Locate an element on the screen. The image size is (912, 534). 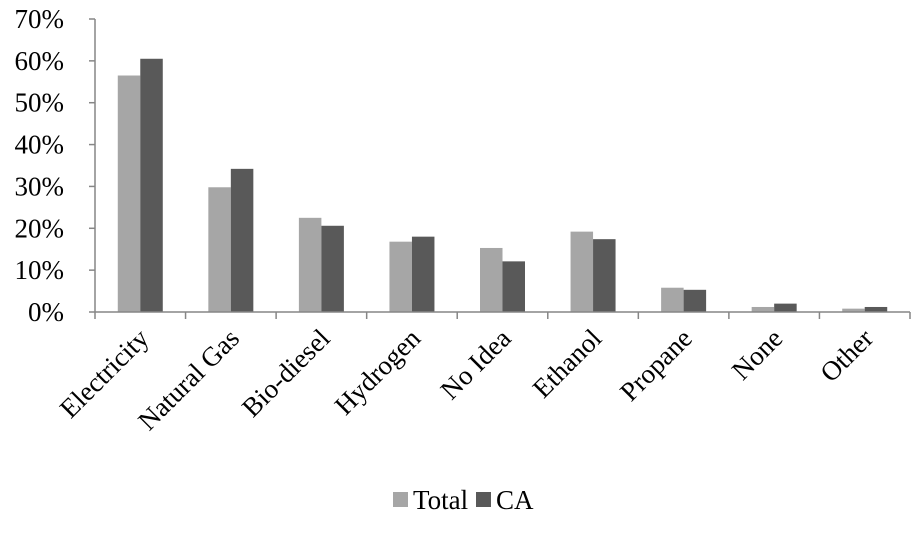
bar-total-no-idea is located at coordinates (491, 279).